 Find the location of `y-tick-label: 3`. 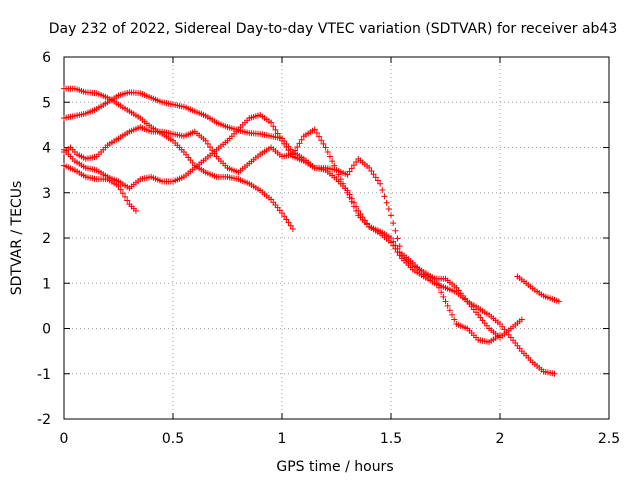

y-tick-label: 3 is located at coordinates (46, 194).